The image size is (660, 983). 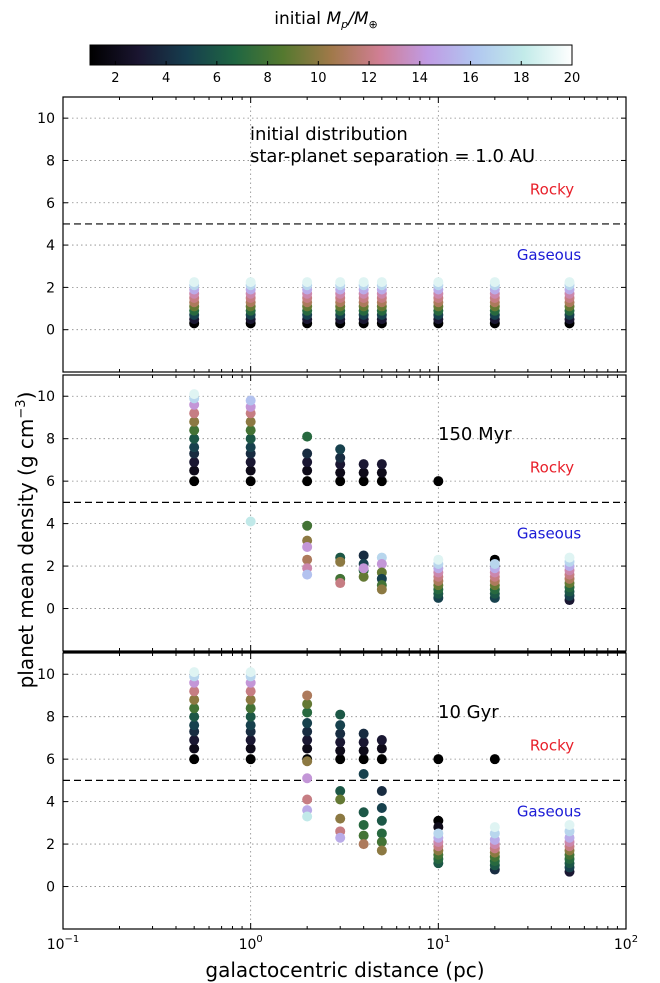 What do you see at coordinates (420, 78) in the screenshot?
I see `colorbar-tick-label: 14` at bounding box center [420, 78].